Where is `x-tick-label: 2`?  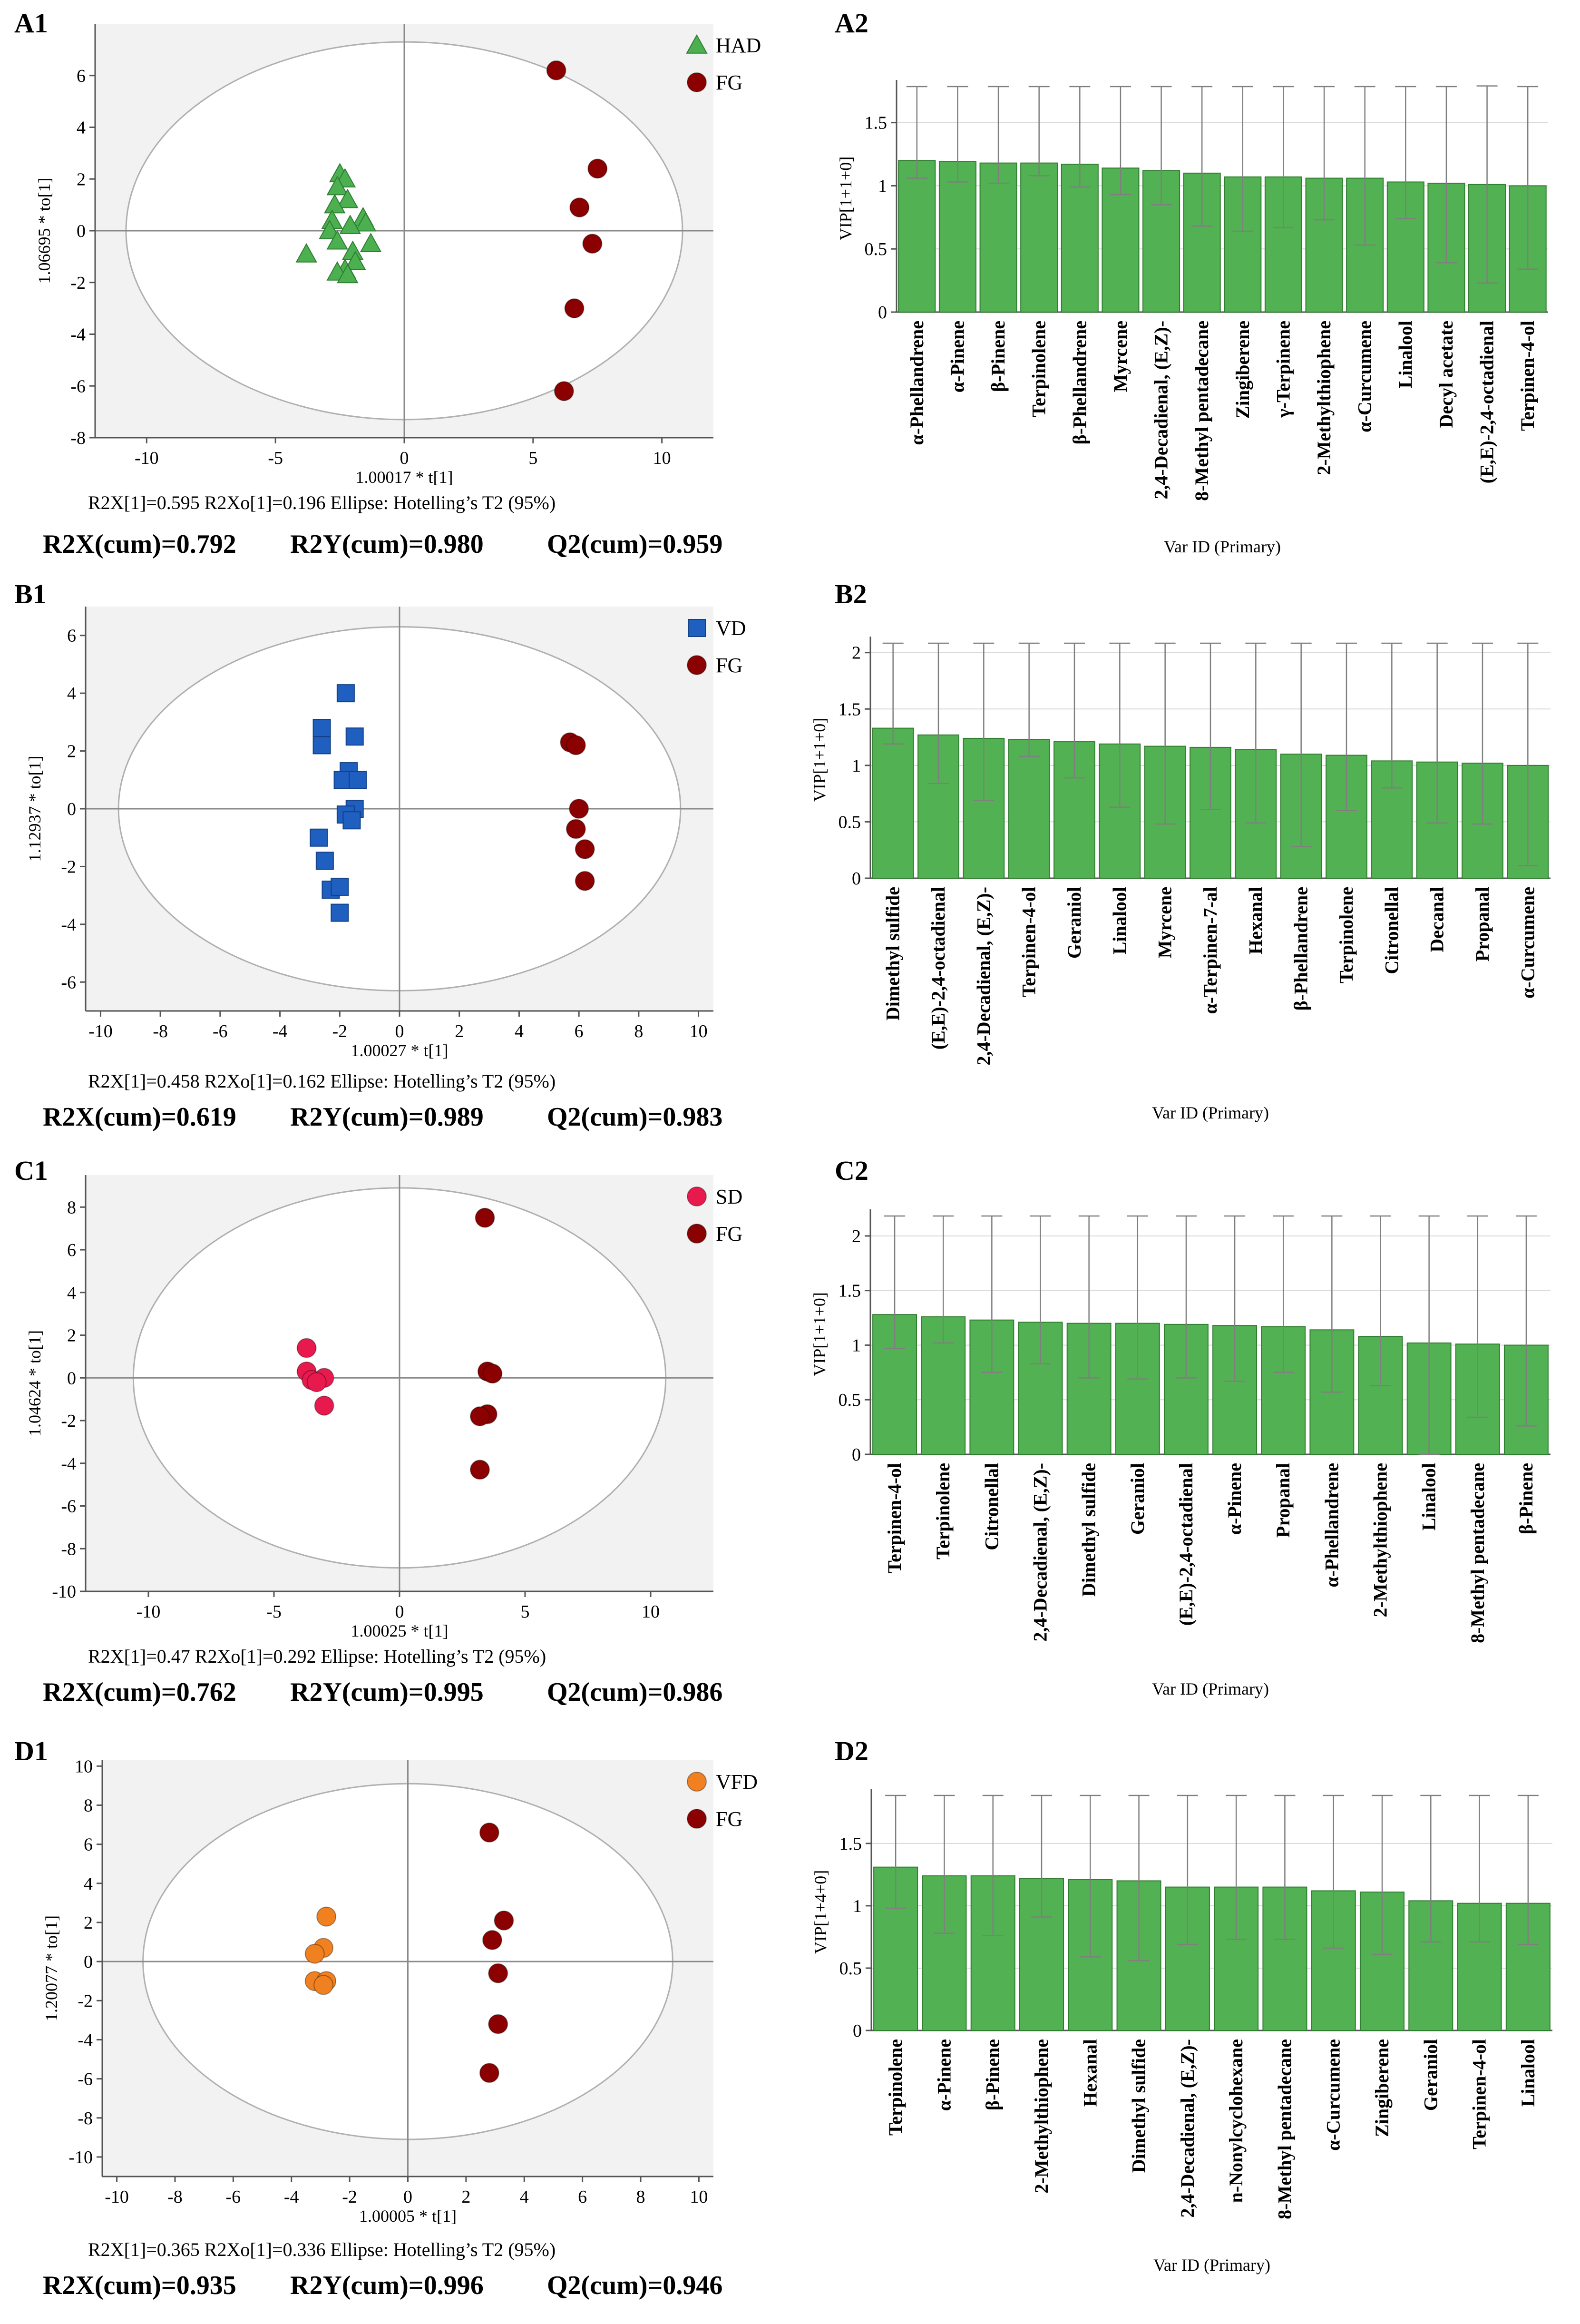 x-tick-label: 2 is located at coordinates (460, 1031).